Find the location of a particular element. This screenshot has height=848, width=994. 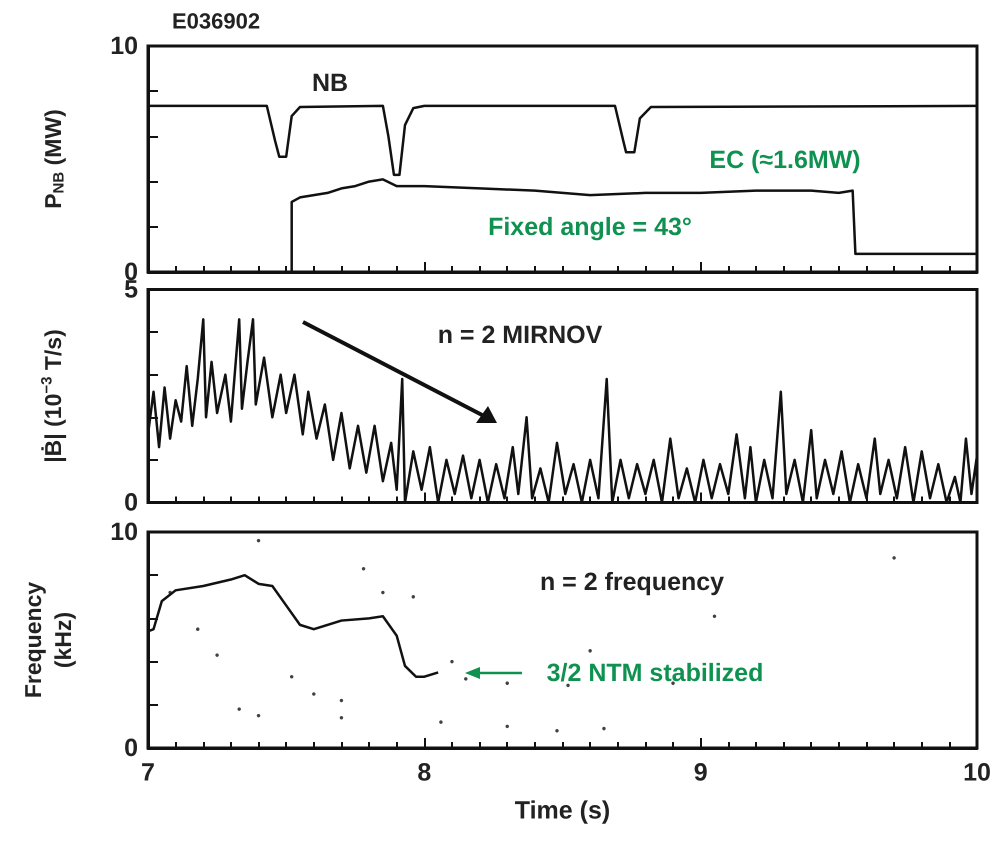

annotation: EC (≈1.6MW) is located at coordinates (785, 160).